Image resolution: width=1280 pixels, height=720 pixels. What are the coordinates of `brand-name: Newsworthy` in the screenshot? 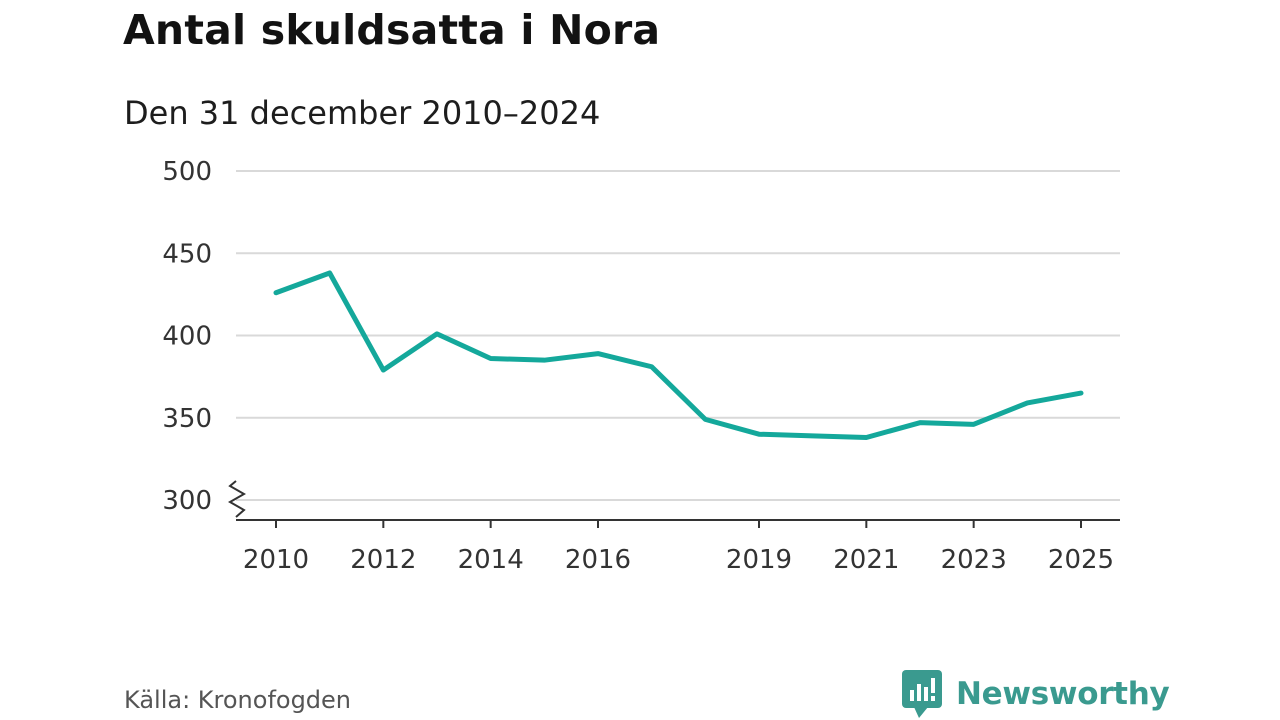 It's located at (1063, 694).